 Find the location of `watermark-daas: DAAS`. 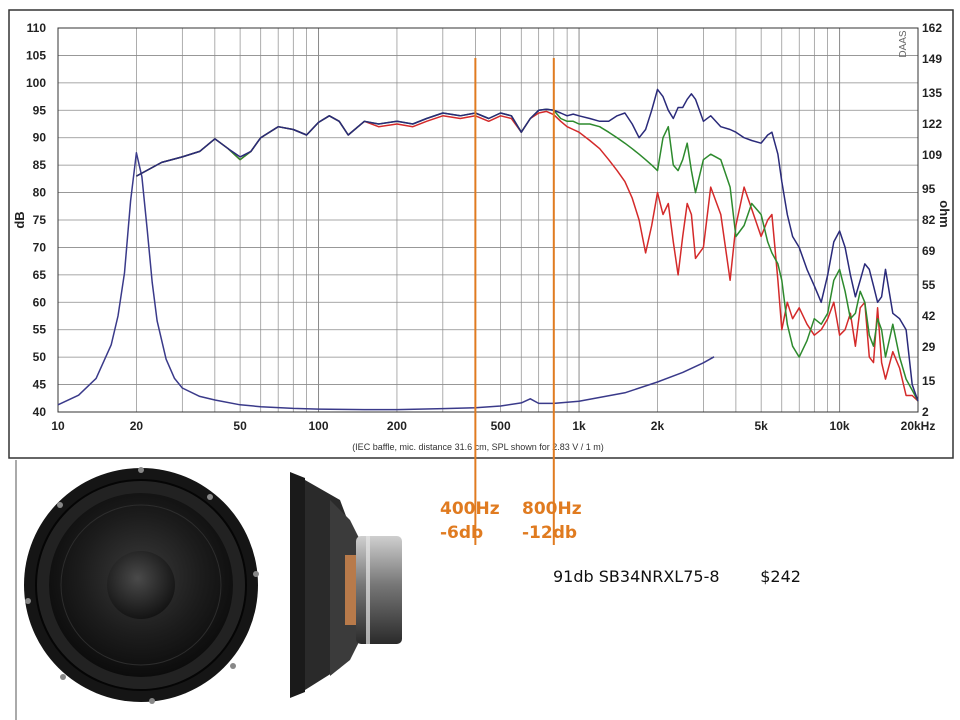

watermark-daas: DAAS is located at coordinates (903, 44).